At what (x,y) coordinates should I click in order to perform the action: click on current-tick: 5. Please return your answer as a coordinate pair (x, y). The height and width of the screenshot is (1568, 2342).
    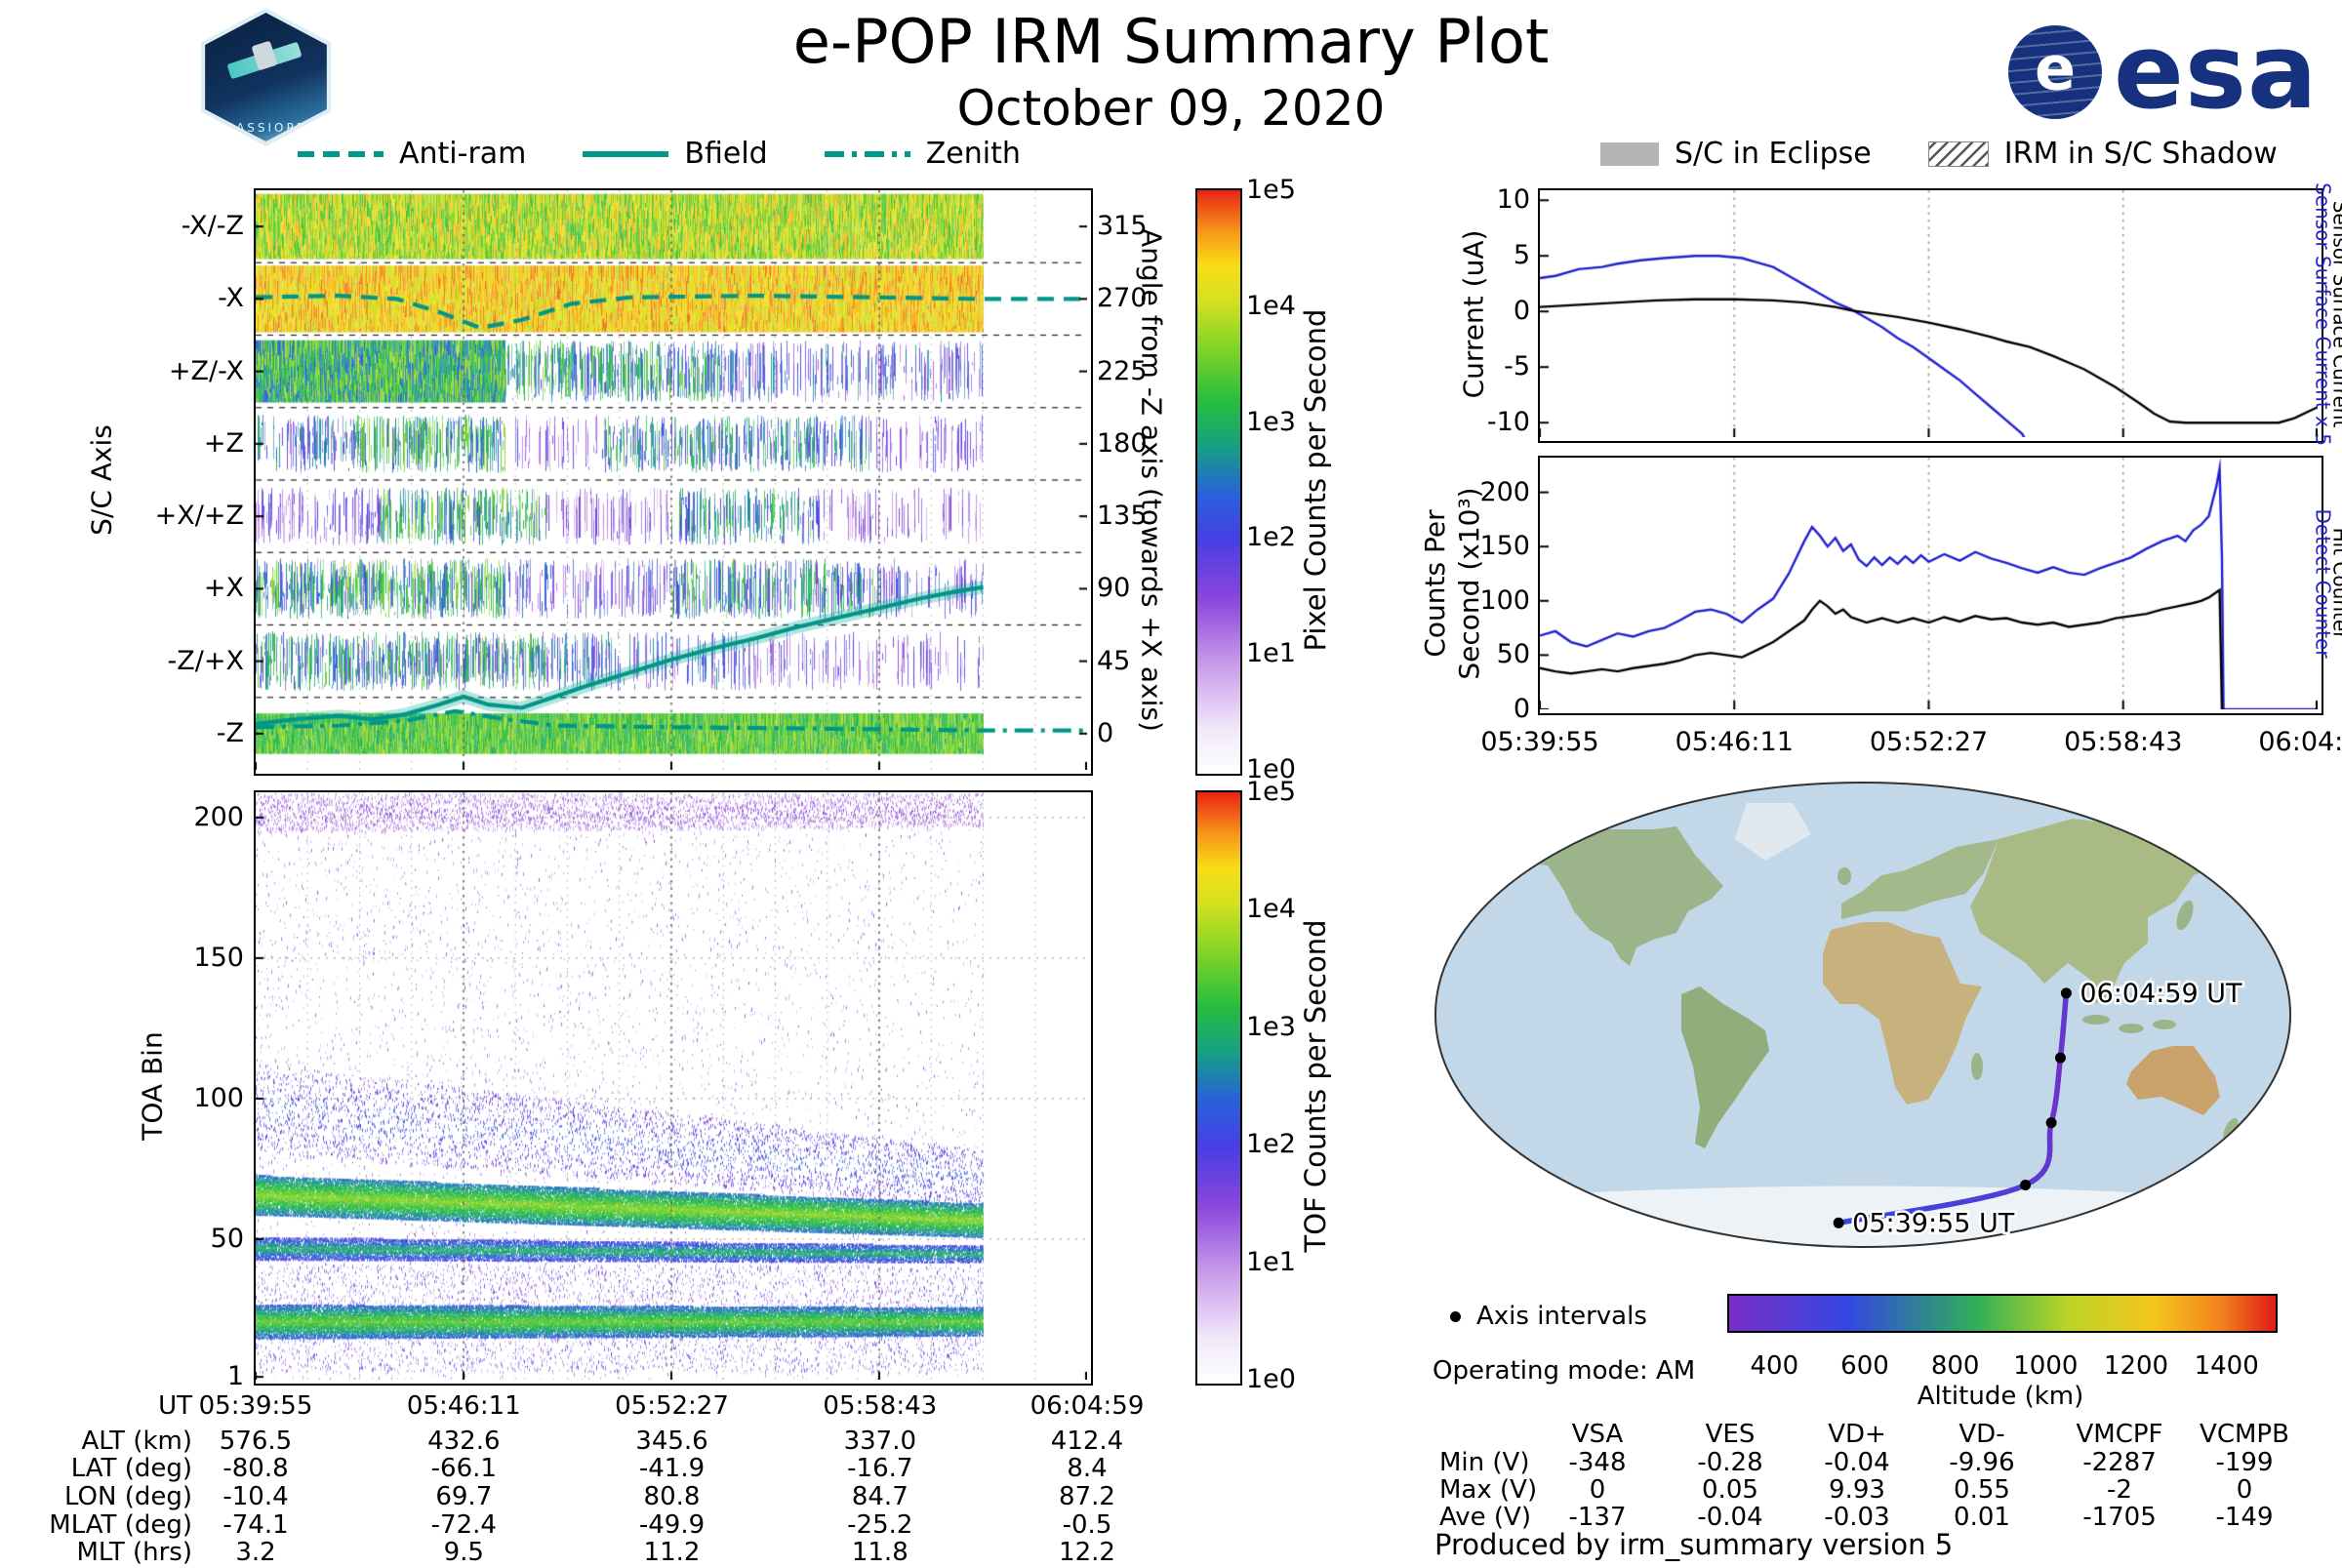
    Looking at the image, I should click on (1522, 255).